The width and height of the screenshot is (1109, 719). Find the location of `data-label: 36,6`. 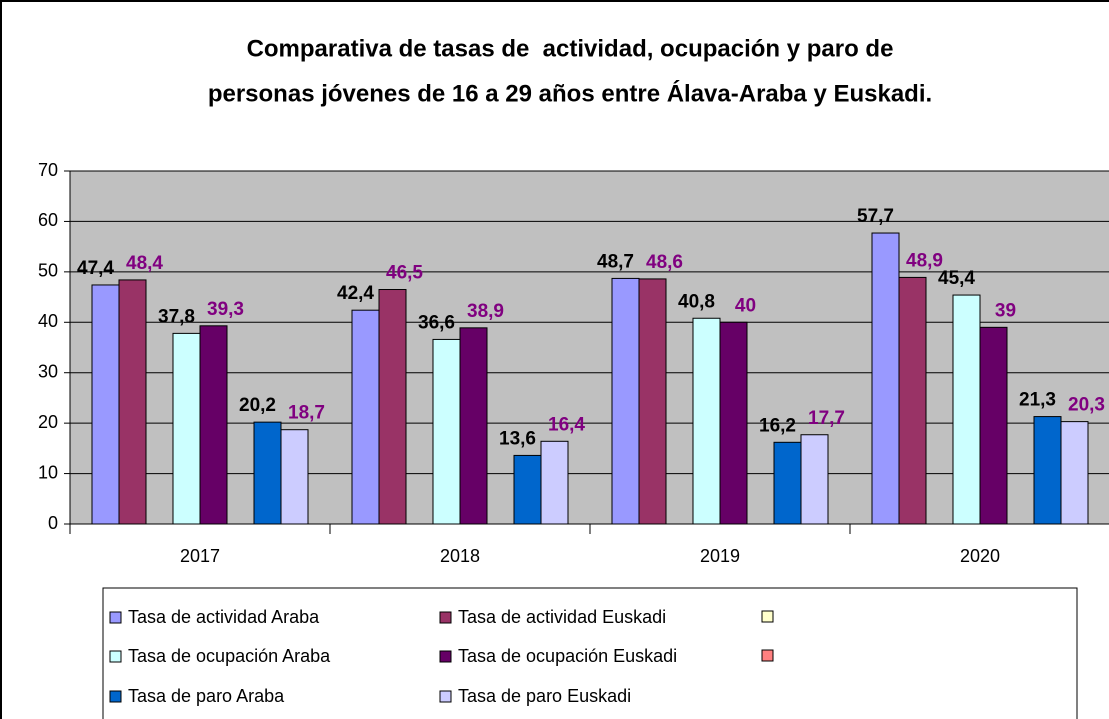

data-label: 36,6 is located at coordinates (436, 322).